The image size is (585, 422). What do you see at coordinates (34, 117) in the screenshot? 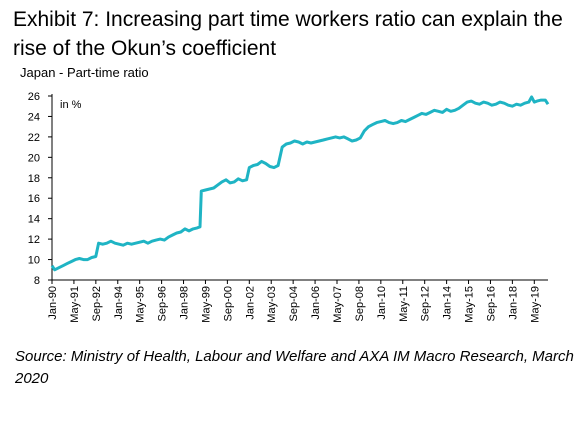
I see `y-tick-label: 24` at bounding box center [34, 117].